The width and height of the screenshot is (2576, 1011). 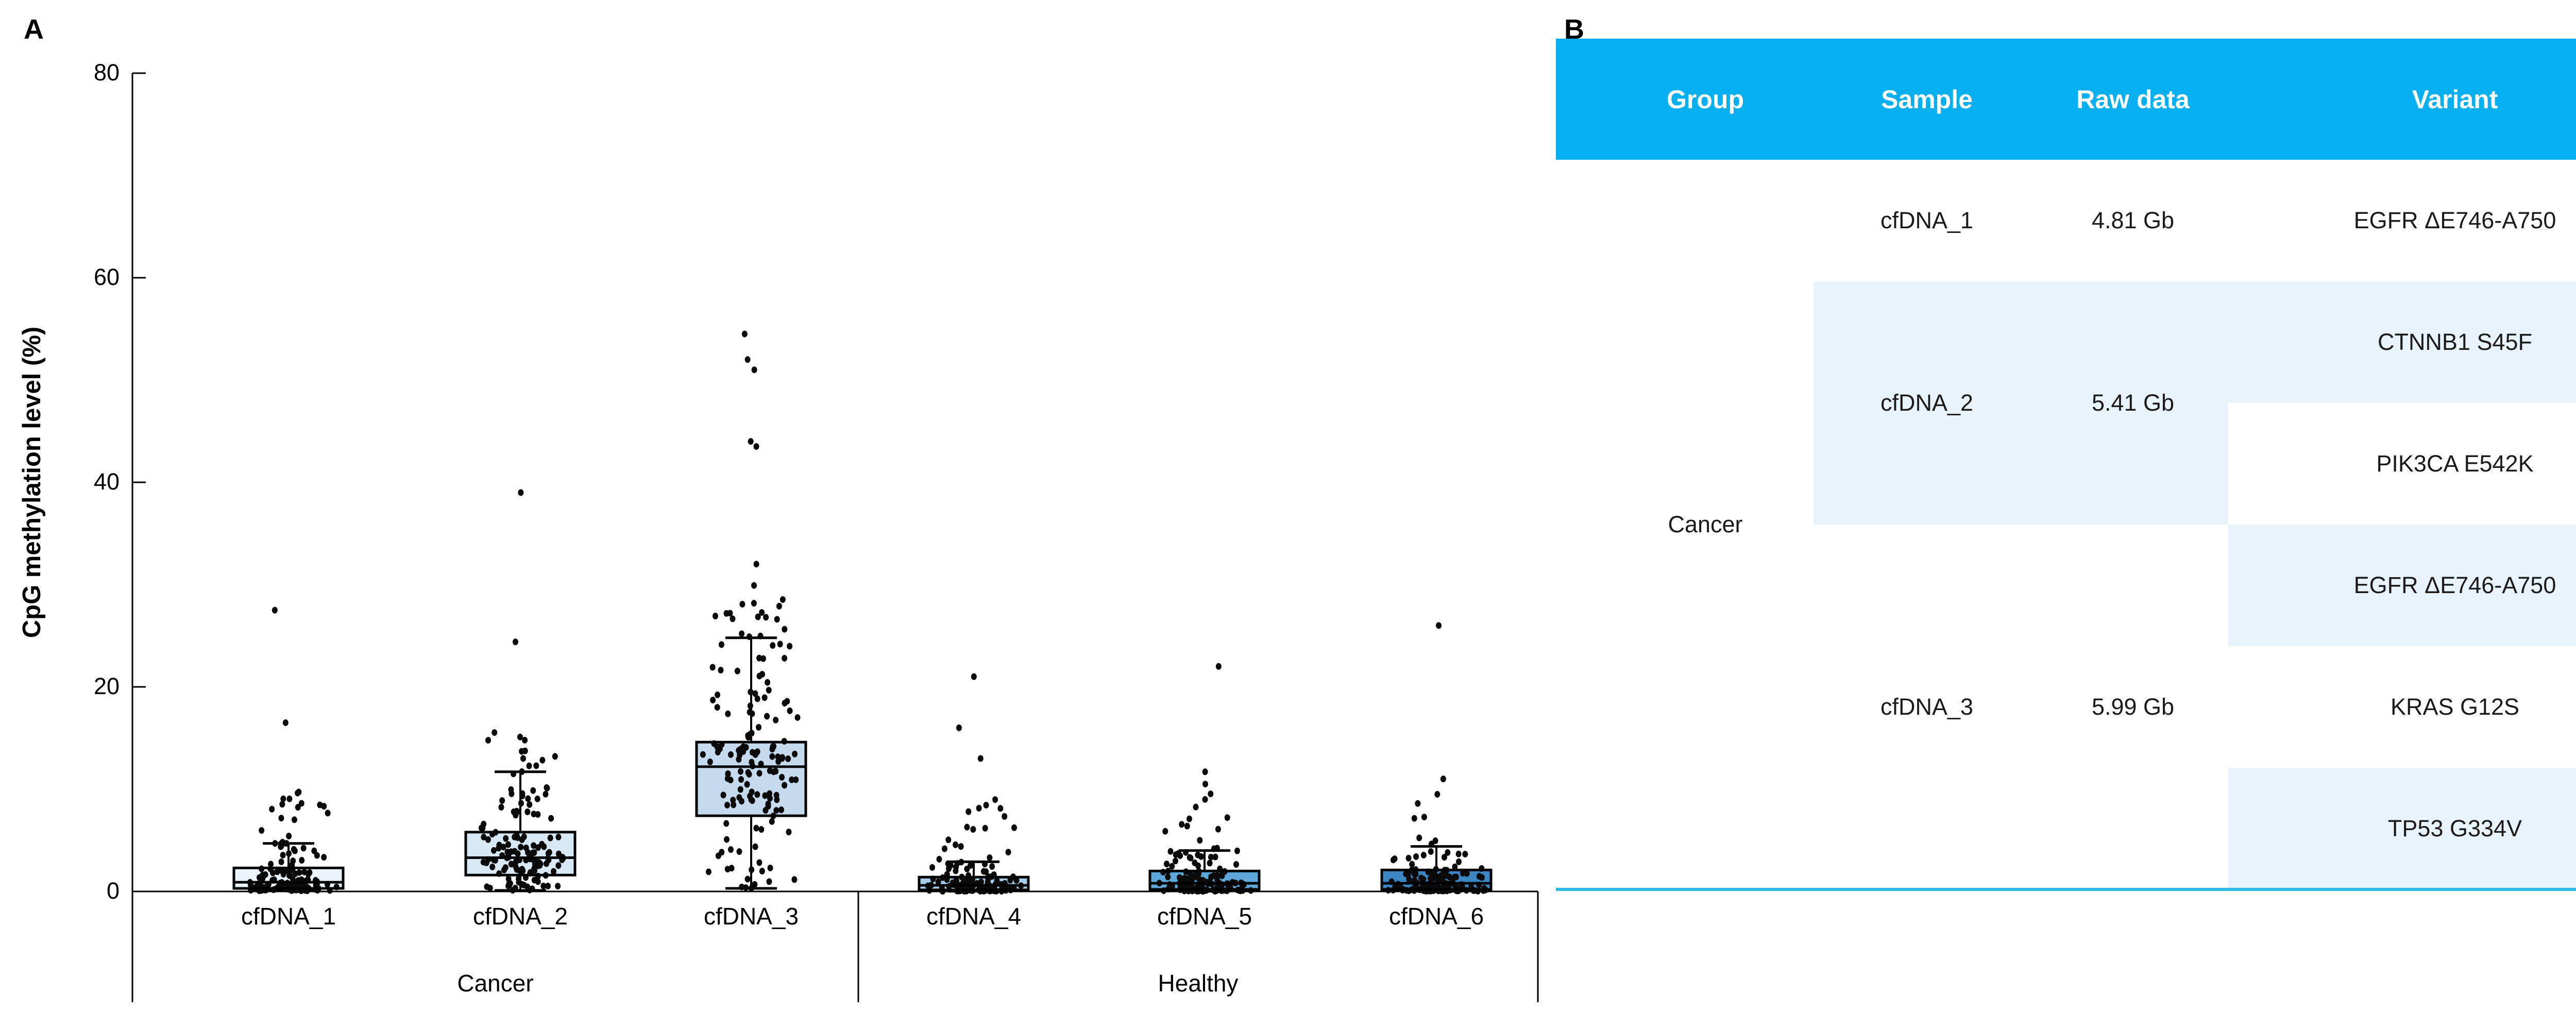 I want to click on x-tick-label-cfDNA_6: cfDNA_6, so click(x=1436, y=916).